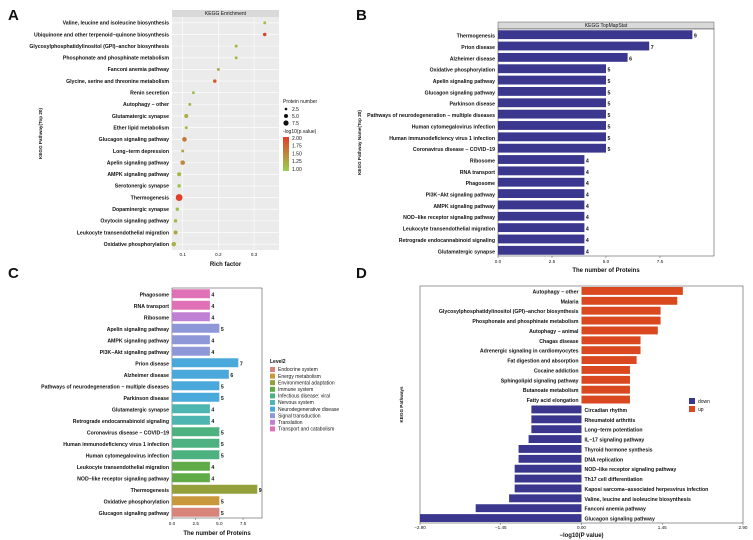  Describe the element at coordinates (260, 491) in the screenshot. I see `bar-value-label-c: 9` at that location.